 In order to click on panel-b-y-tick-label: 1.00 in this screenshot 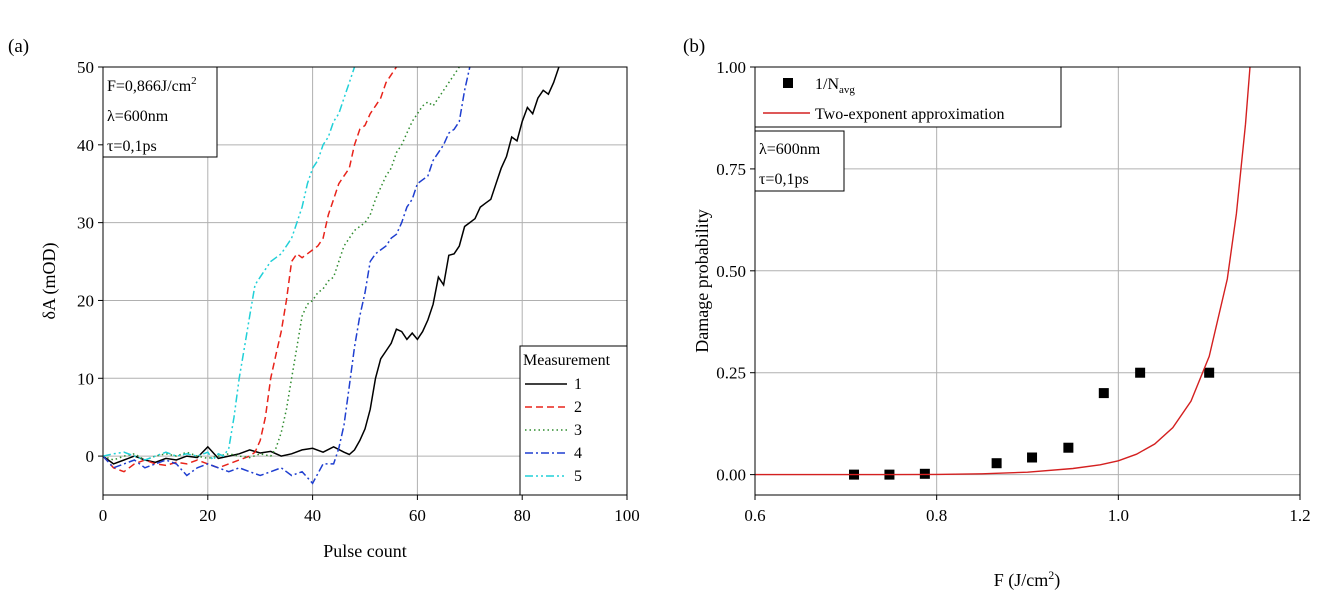, I will do `click(731, 67)`.